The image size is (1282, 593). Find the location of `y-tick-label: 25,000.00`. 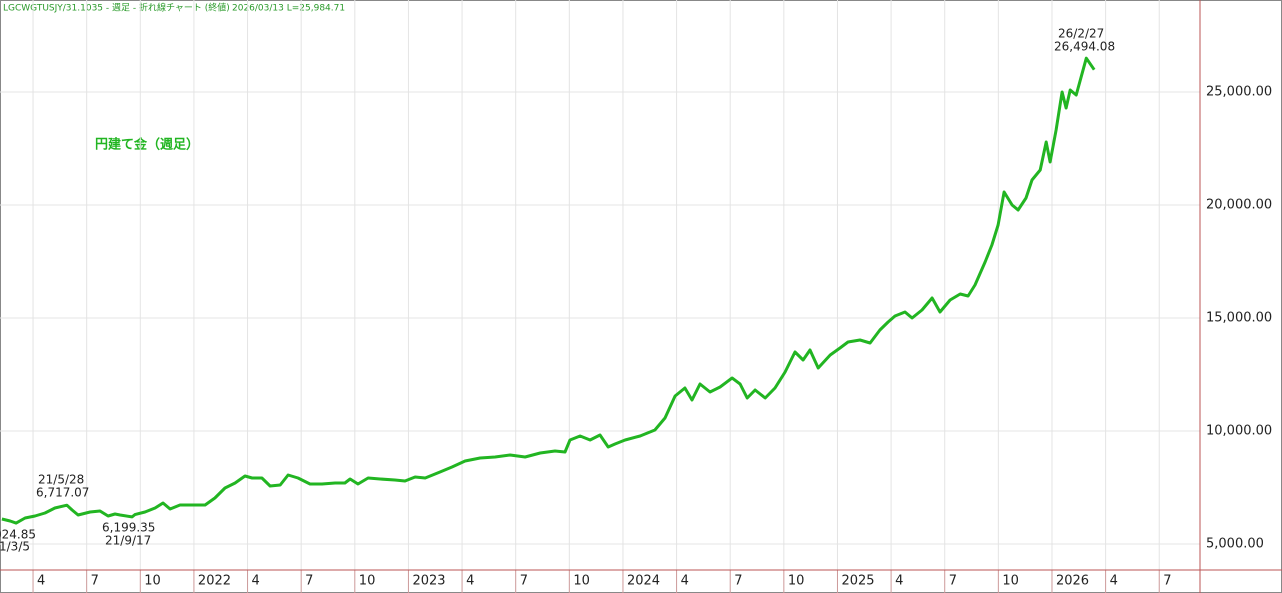

y-tick-label: 25,000.00 is located at coordinates (1239, 91).